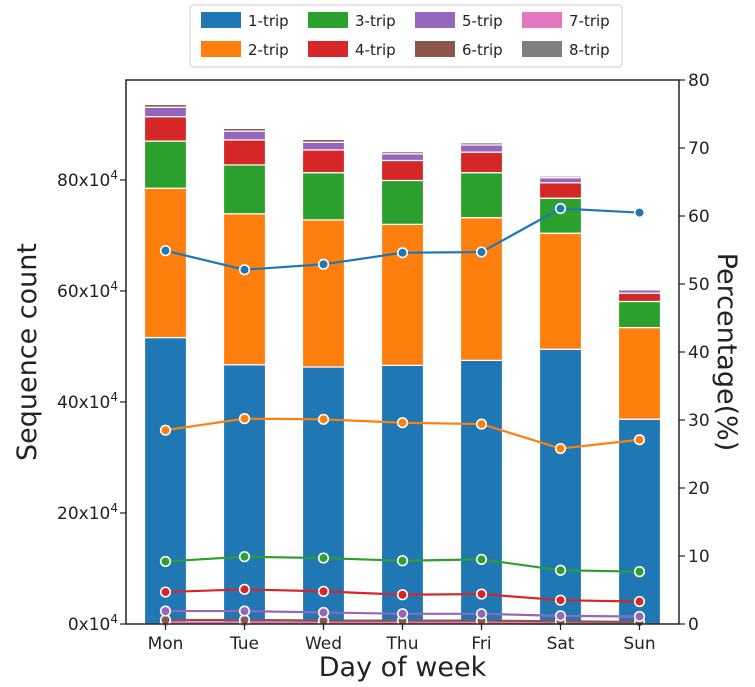  I want to click on bar-5-trip-Sat, so click(560, 180).